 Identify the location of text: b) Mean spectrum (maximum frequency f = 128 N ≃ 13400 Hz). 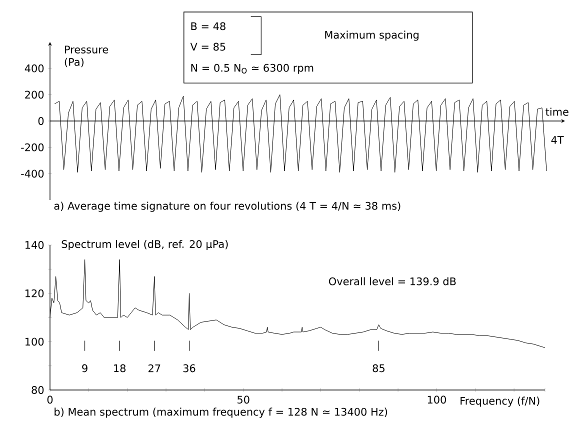
(221, 413).